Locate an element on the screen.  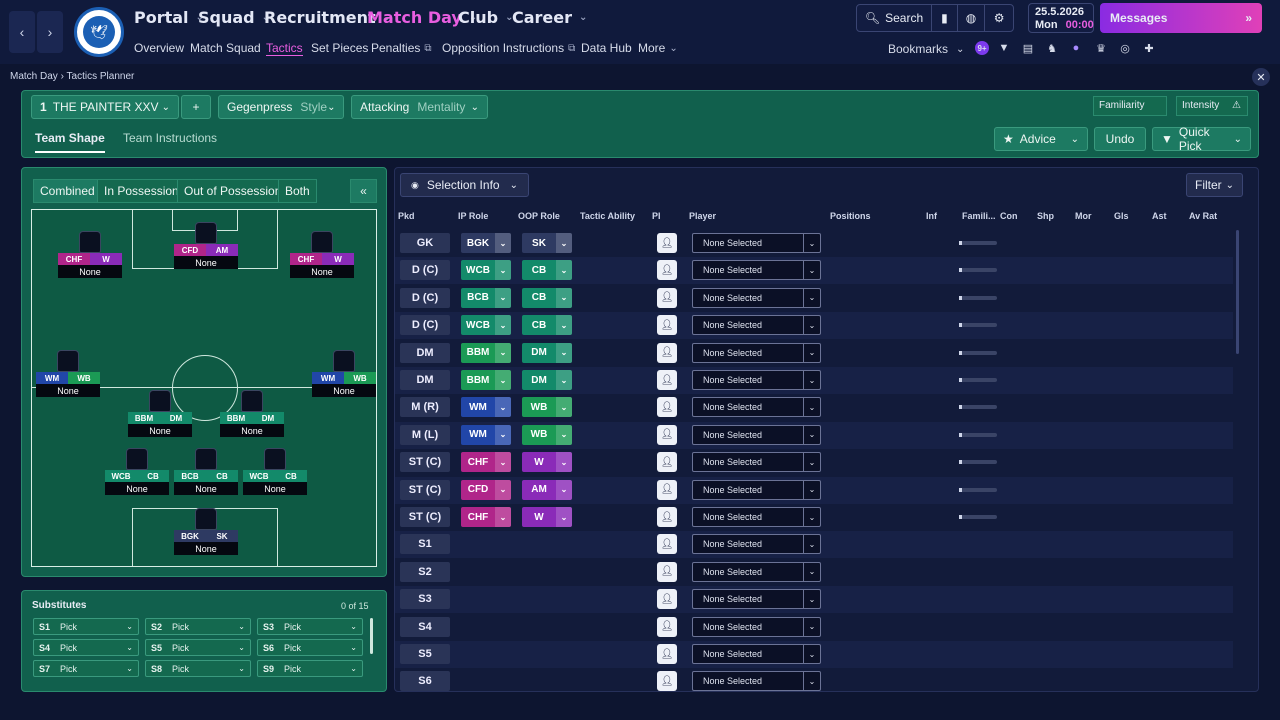
subnav-match-squad: Match Squad is located at coordinates (225, 48).